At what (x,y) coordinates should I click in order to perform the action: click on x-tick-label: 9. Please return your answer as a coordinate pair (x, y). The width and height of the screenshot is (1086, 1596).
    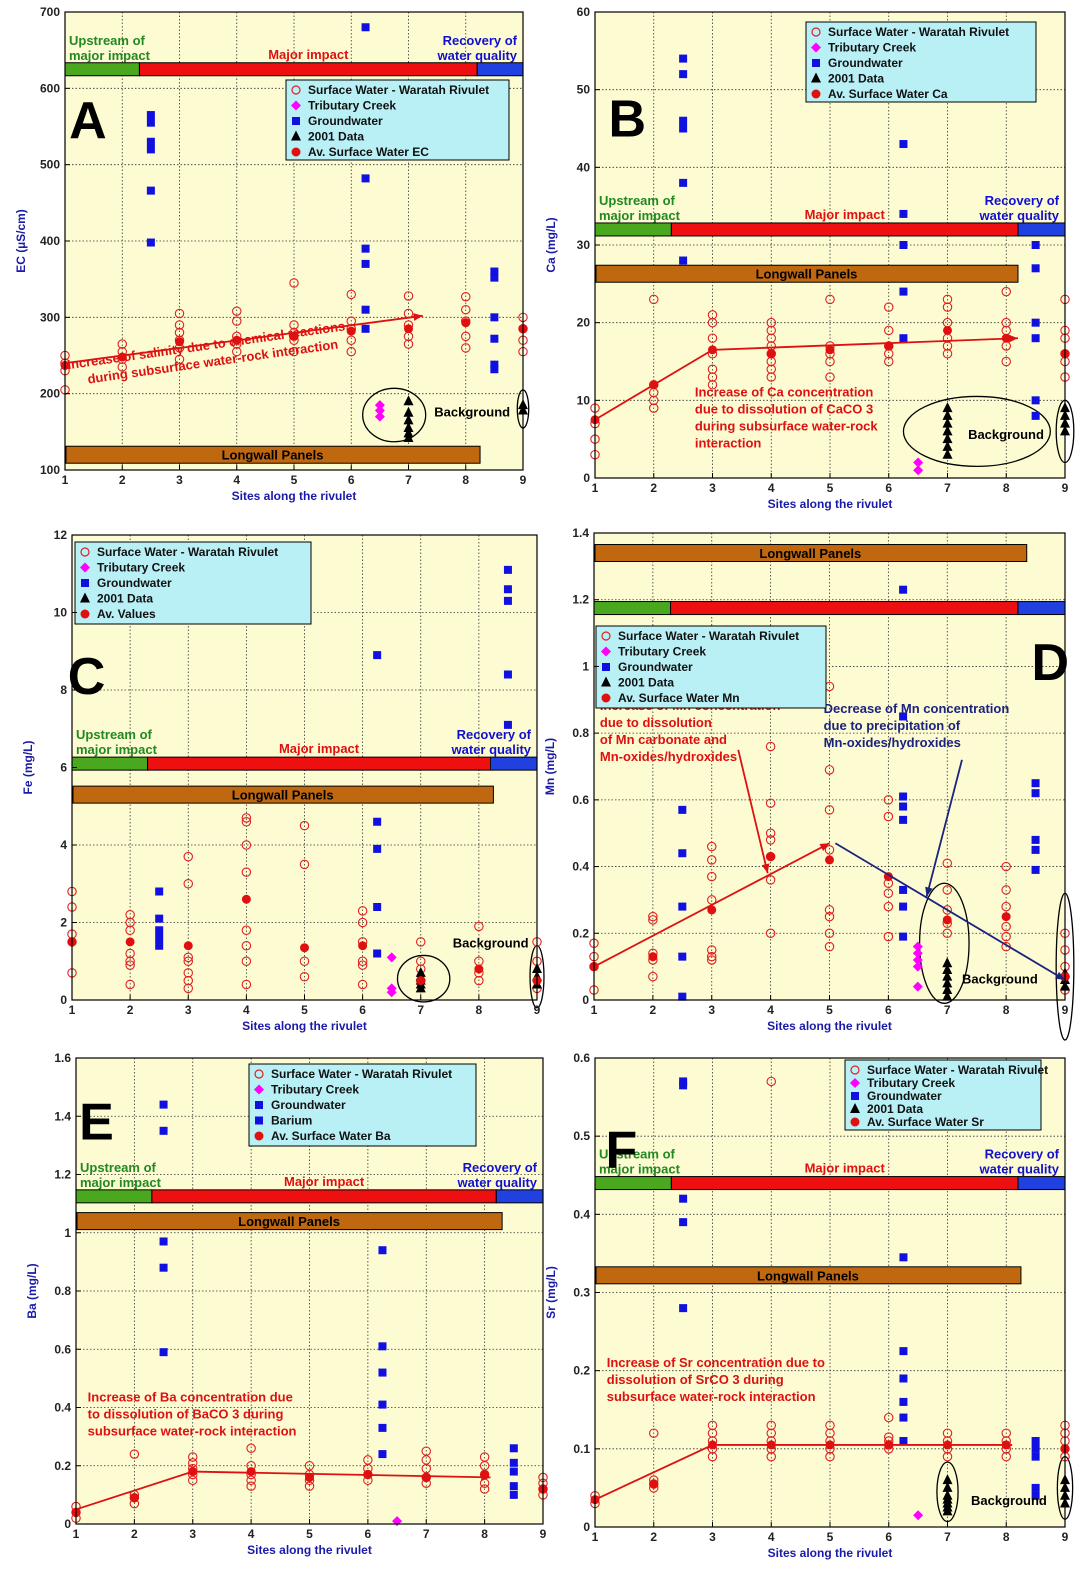
    Looking at the image, I should click on (537, 1010).